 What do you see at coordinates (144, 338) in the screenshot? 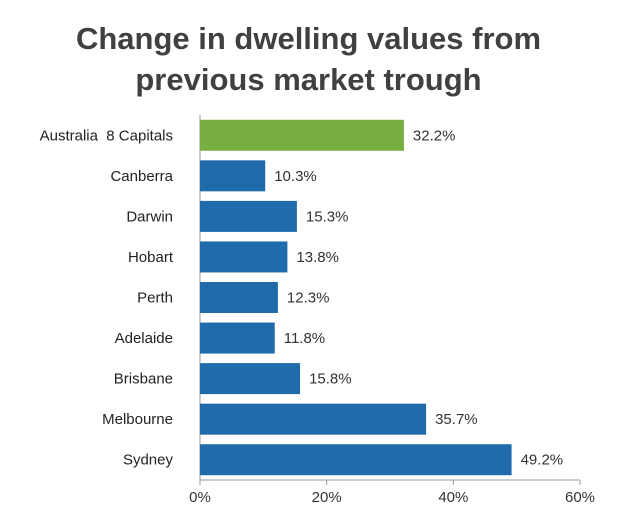
I see `category-label: Adelaide` at bounding box center [144, 338].